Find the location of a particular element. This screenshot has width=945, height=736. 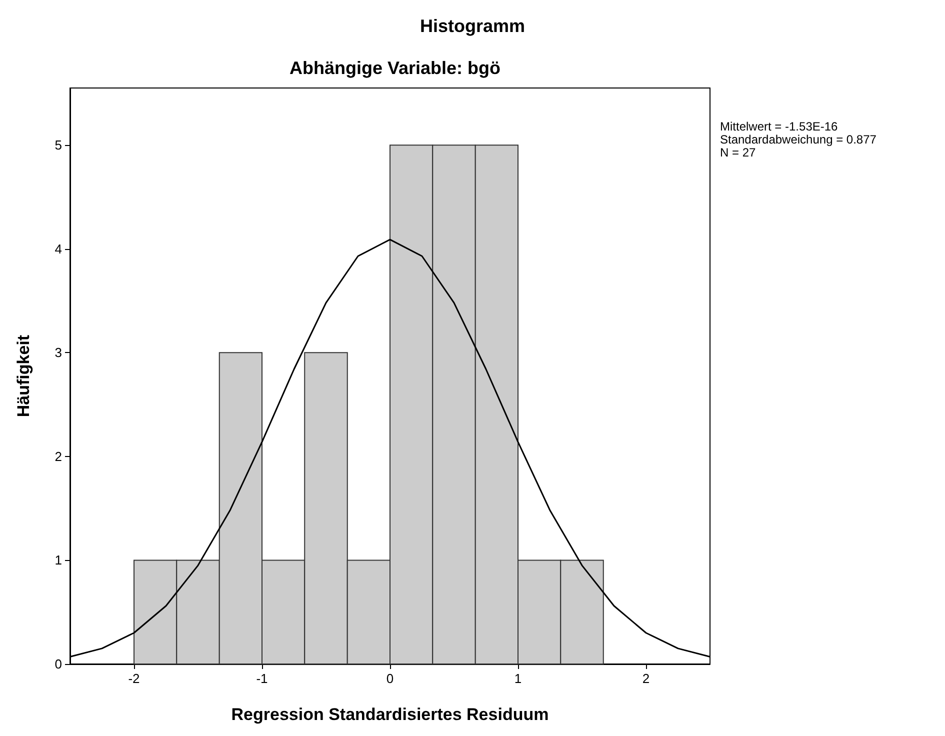

y-tick-label: 2 is located at coordinates (58, 456).